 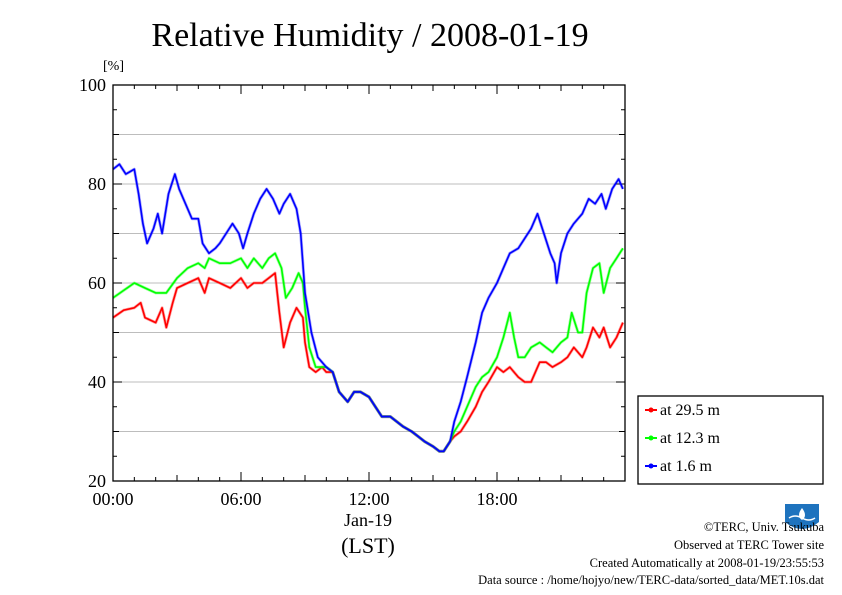 I want to click on x-date-label: Jan-19, so click(x=368, y=520).